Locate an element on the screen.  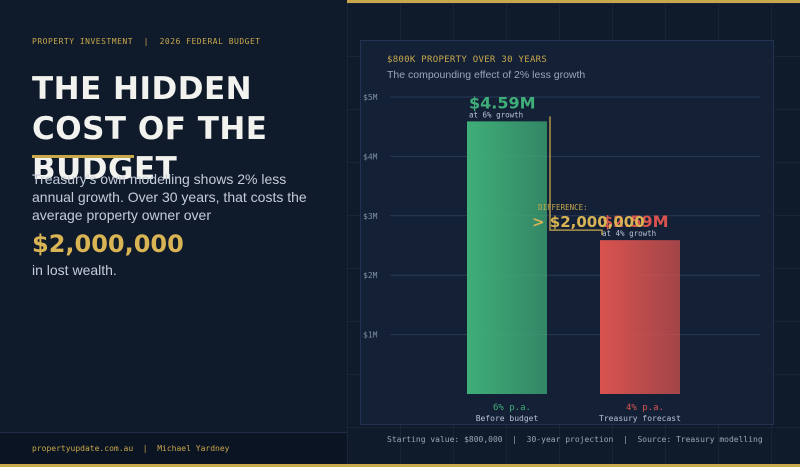
chart-title: $800K PROPERTY OVER 30 YEARS is located at coordinates (467, 60).